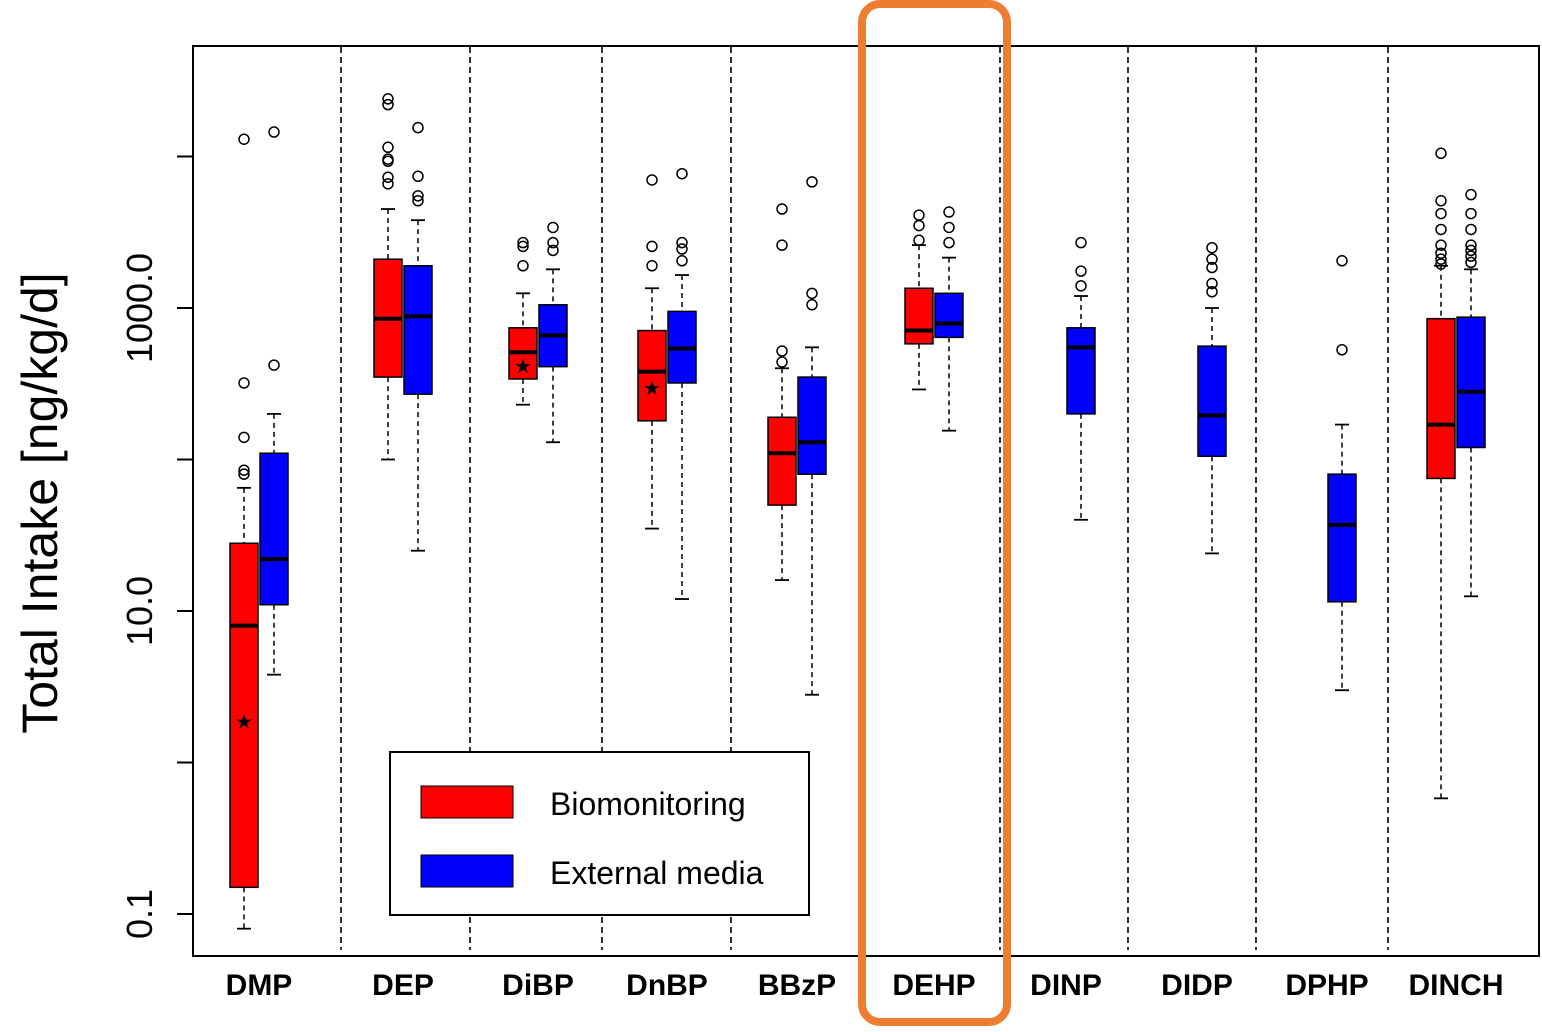  I want to click on box-external-media-dinp, so click(1081, 378).